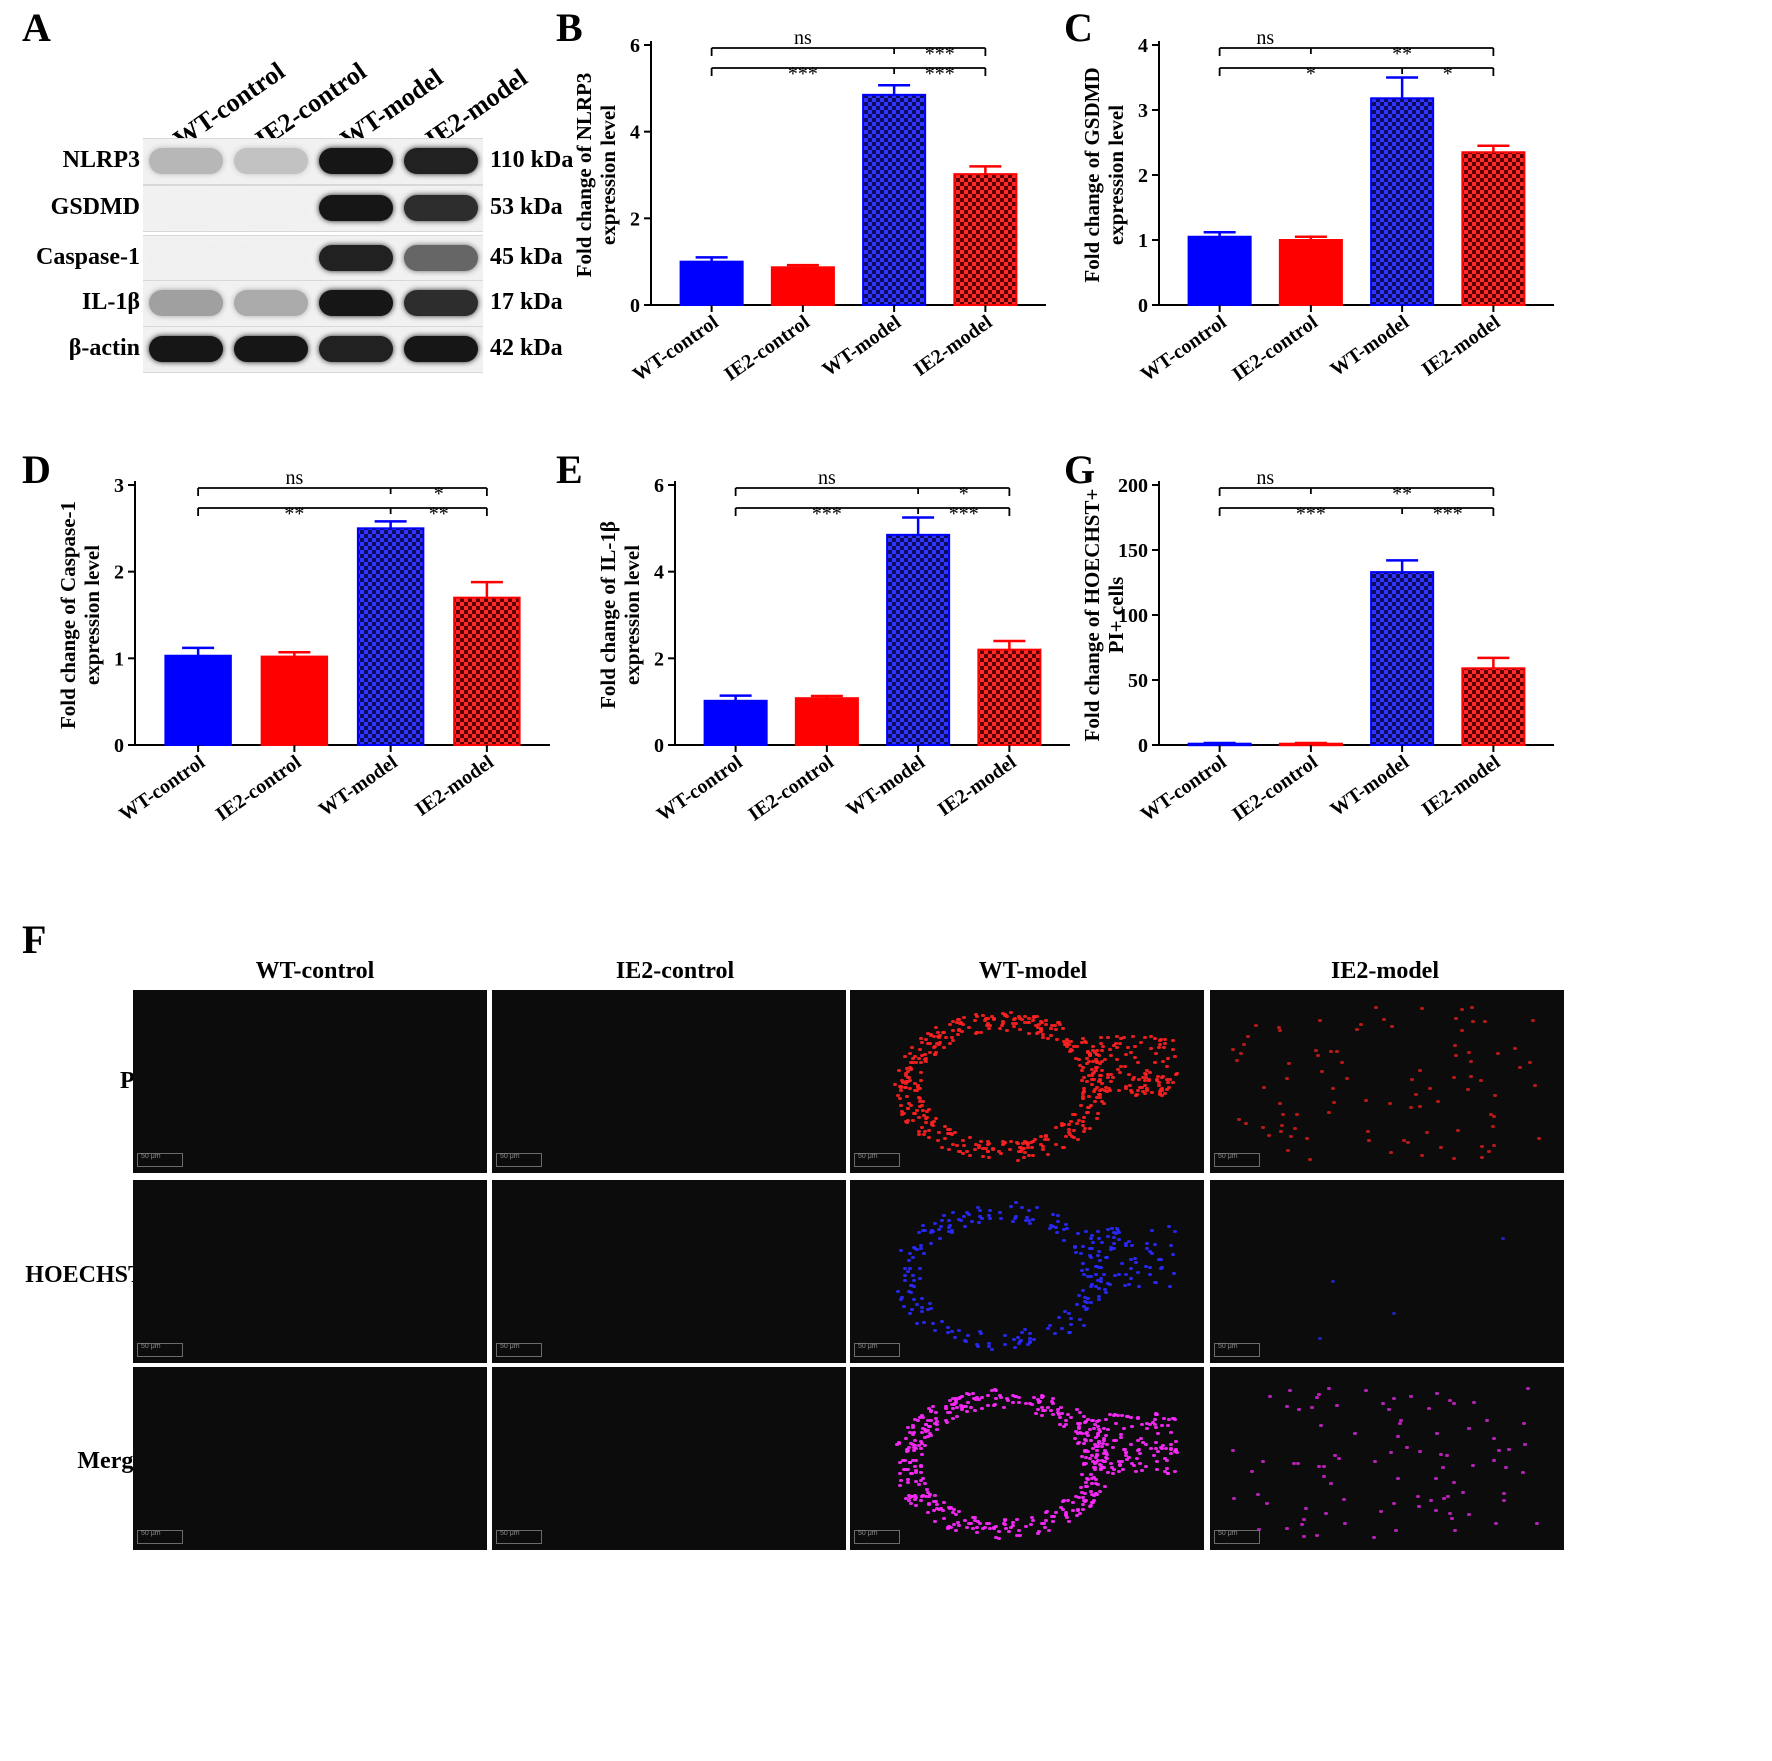 This screenshot has height=1761, width=1772. Describe the element at coordinates (1493, 706) in the screenshot. I see `bar` at that location.